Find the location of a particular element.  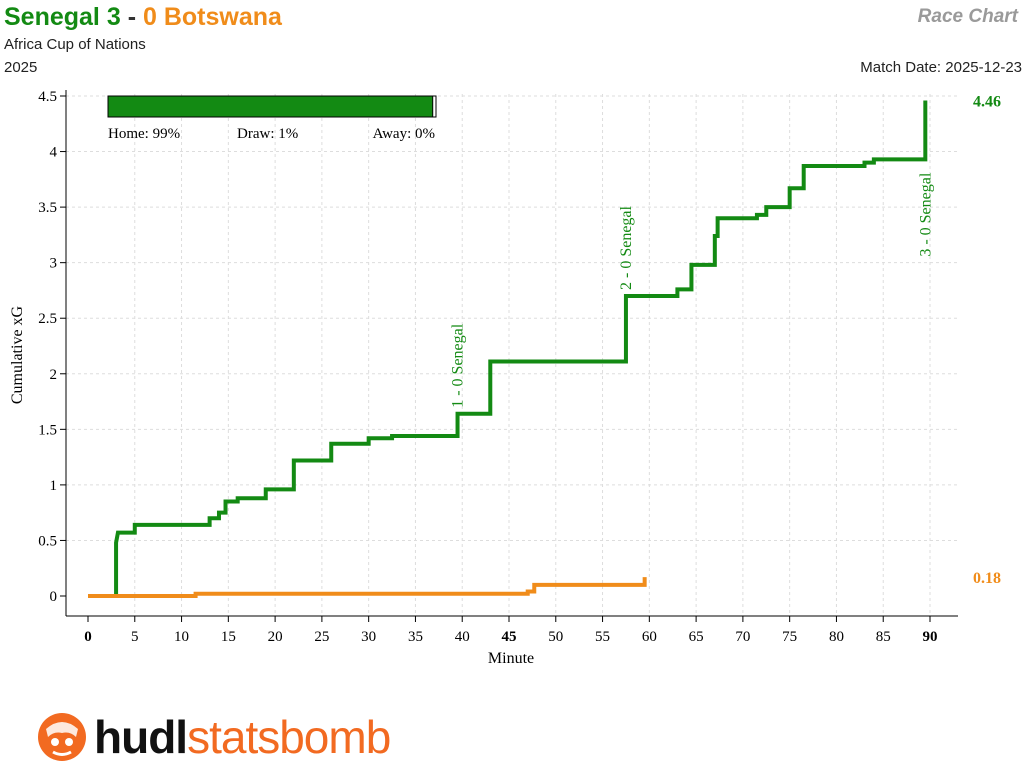

away-final-xg-label: 0.18 is located at coordinates (987, 578).